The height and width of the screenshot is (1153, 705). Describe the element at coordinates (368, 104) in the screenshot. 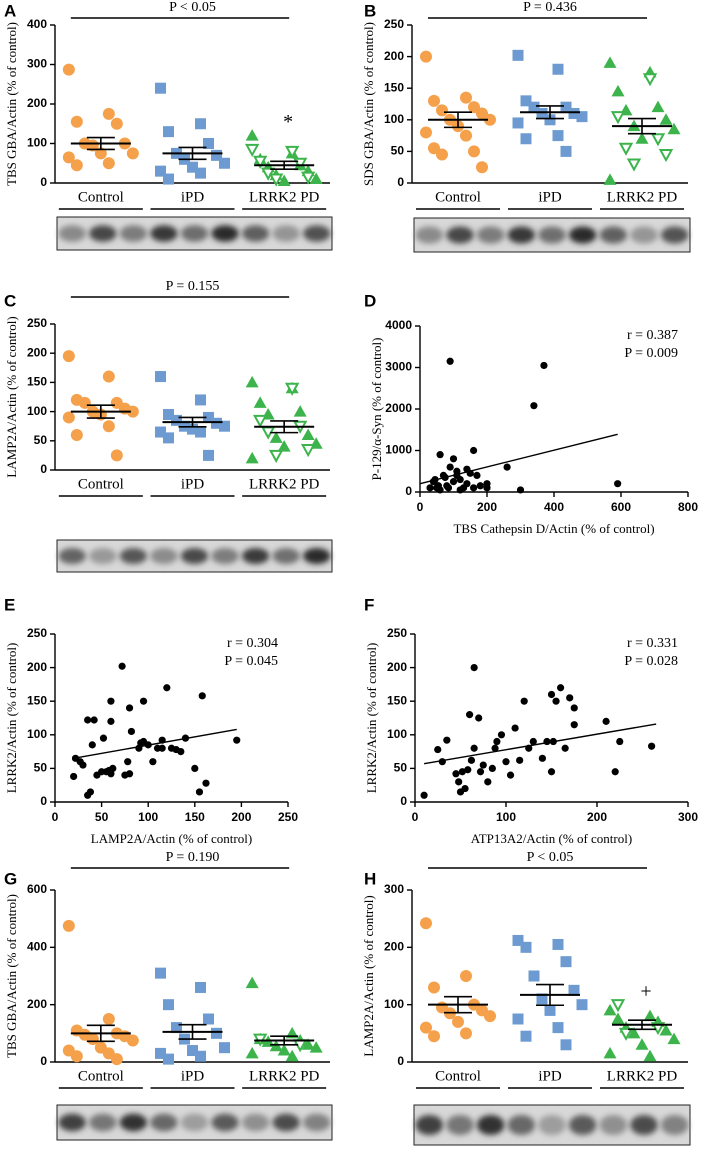

I see `y-axis-label: SDS GBA/Actin (% of control)` at that location.